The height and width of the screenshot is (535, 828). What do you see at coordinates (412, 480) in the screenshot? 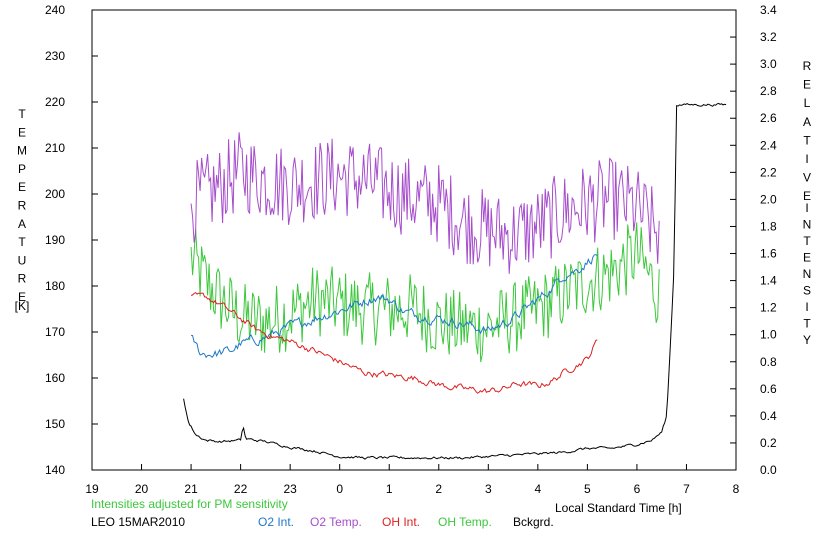
I see `x-axis: 19 20 21 22 23 0 1 2 3 4 5 6 7 8` at bounding box center [412, 480].